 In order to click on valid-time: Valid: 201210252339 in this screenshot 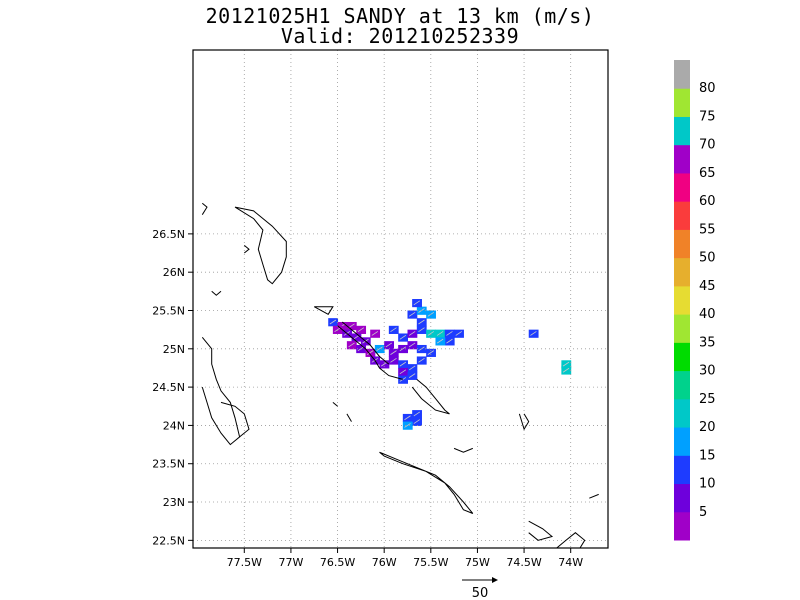, I will do `click(400, 36)`.